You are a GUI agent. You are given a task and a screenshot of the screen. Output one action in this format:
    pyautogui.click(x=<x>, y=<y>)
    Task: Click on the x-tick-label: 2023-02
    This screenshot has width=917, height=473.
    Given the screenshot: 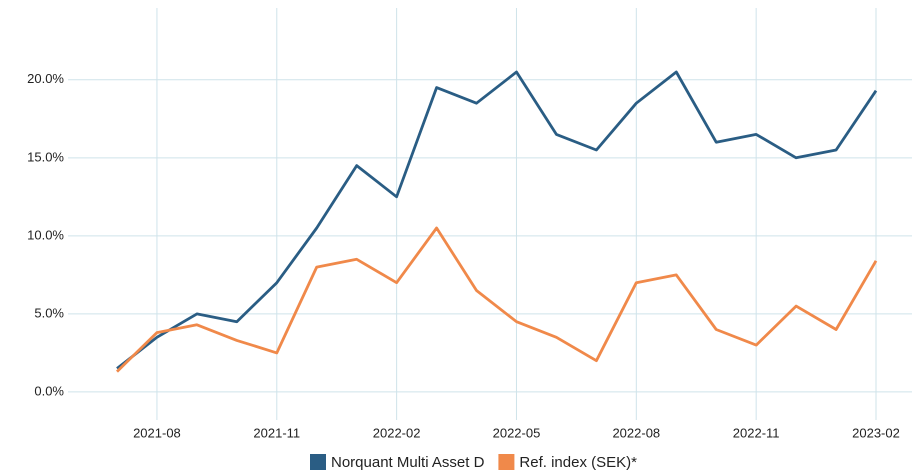 What is the action you would take?
    pyautogui.click(x=876, y=432)
    